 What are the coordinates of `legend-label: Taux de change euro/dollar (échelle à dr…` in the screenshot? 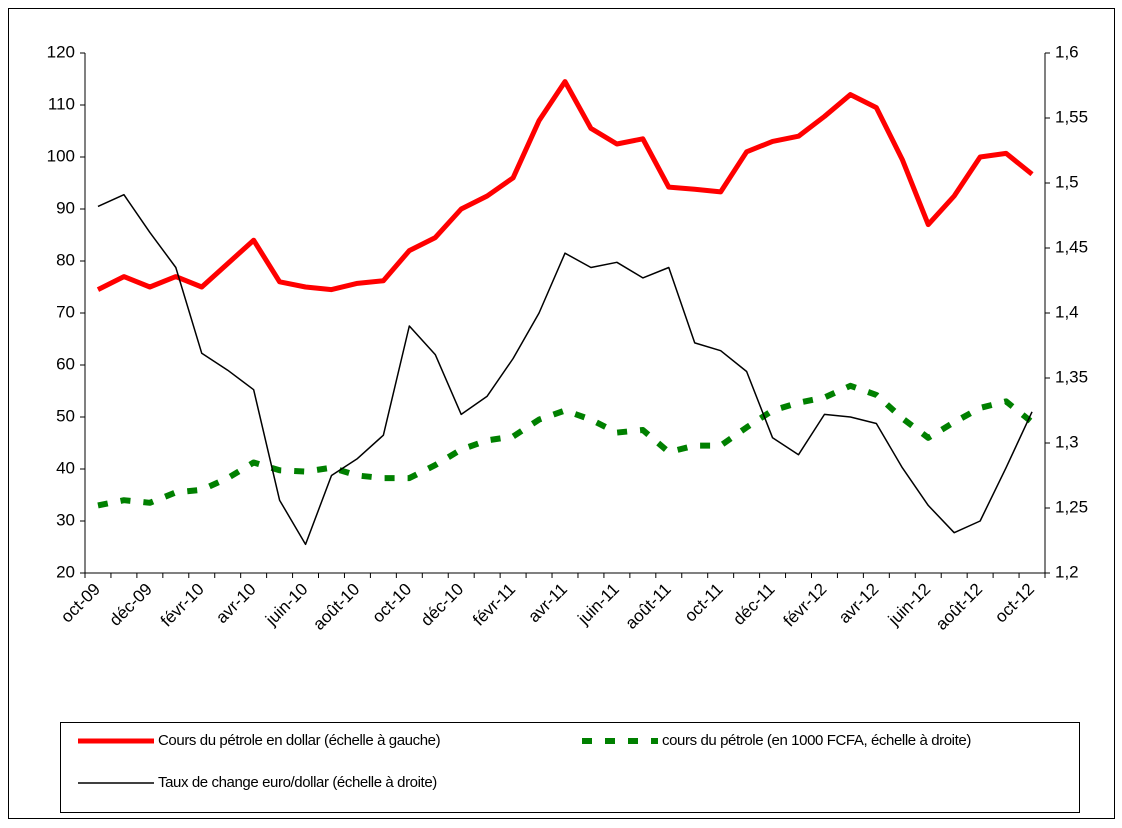 It's located at (297, 782).